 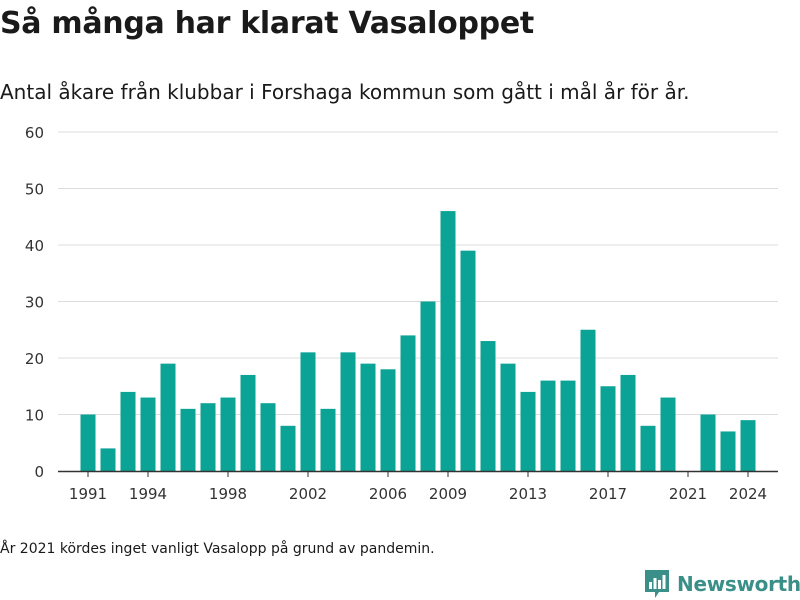 What do you see at coordinates (488, 406) in the screenshot?
I see `bar-2011` at bounding box center [488, 406].